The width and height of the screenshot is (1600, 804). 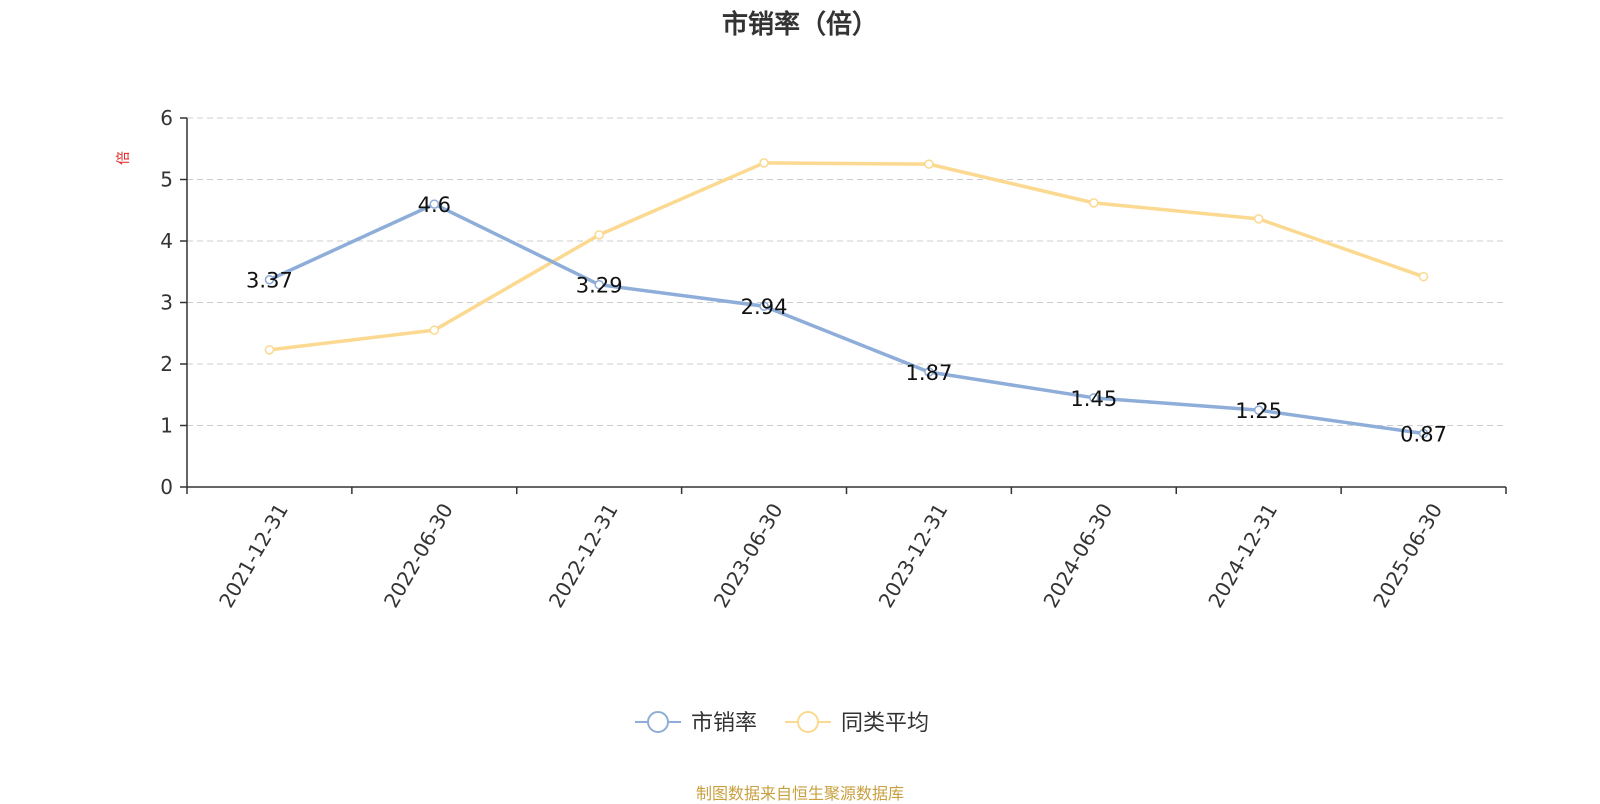 What do you see at coordinates (724, 723) in the screenshot?
I see `legend-label: 市销率` at bounding box center [724, 723].